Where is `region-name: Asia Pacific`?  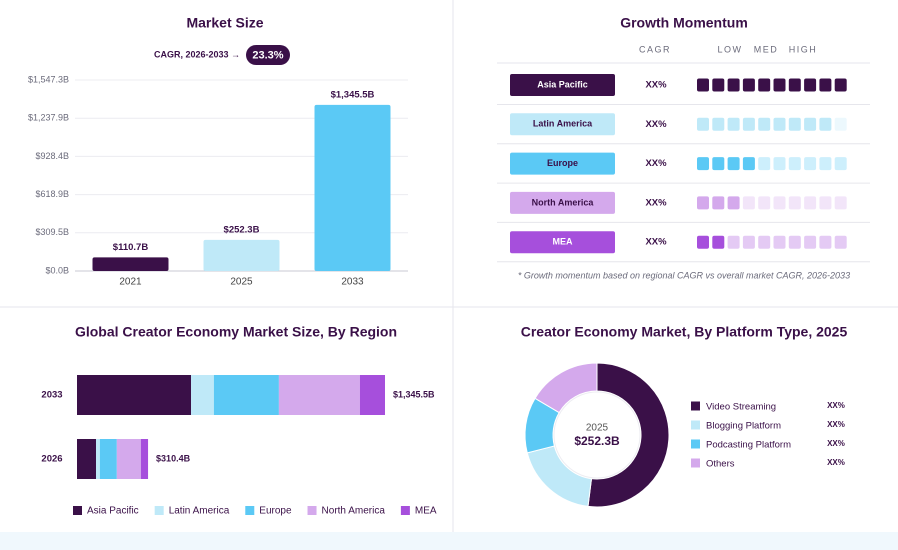
region-name: Asia Pacific is located at coordinates (562, 84).